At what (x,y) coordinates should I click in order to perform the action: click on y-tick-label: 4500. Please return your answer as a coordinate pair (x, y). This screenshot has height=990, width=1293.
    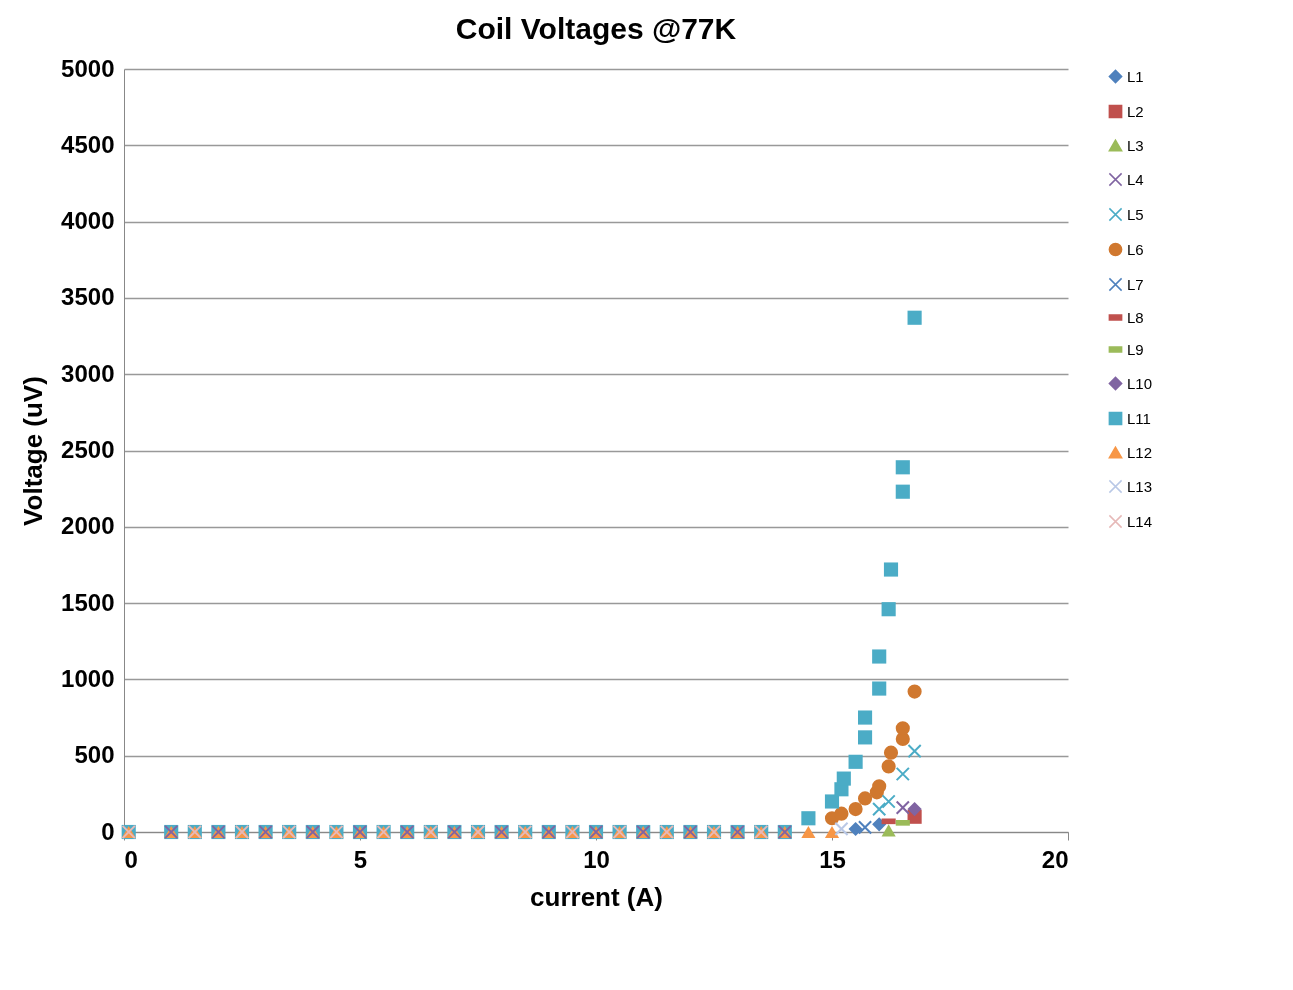
    Looking at the image, I should click on (88, 144).